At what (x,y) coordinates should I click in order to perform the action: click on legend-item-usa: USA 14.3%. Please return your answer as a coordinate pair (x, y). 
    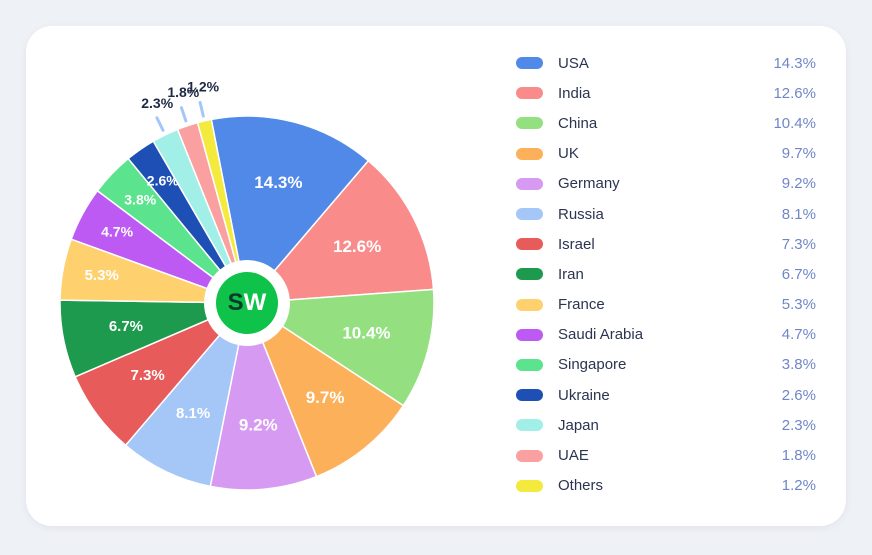
    Looking at the image, I should click on (666, 63).